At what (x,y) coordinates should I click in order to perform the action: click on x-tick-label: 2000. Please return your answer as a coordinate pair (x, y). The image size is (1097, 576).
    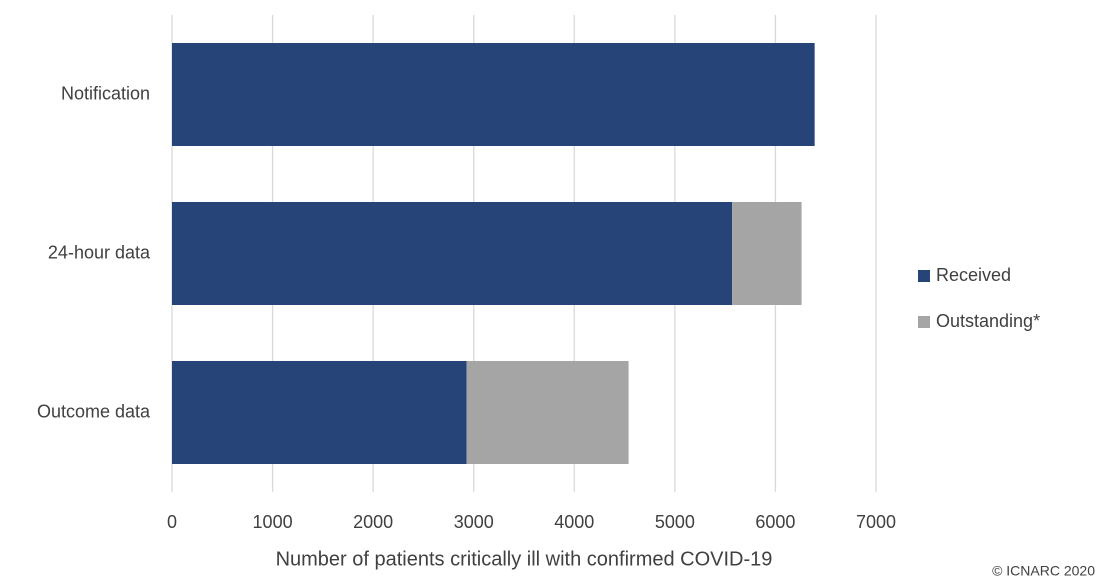
    Looking at the image, I should click on (373, 522).